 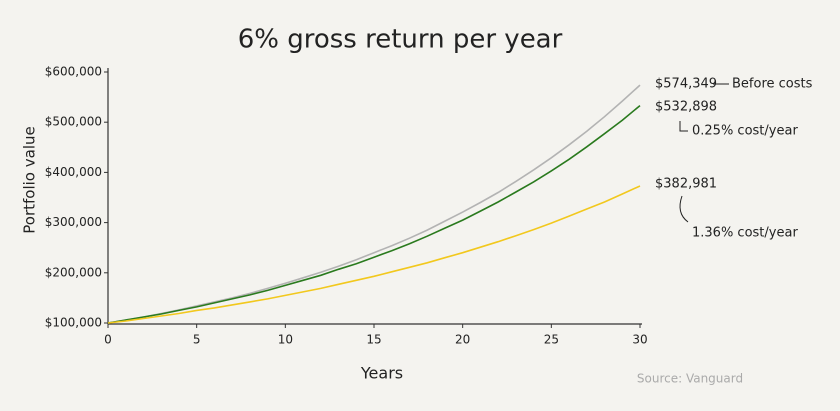 What do you see at coordinates (73, 272) in the screenshot?
I see `y-tick-label: $200,000` at bounding box center [73, 272].